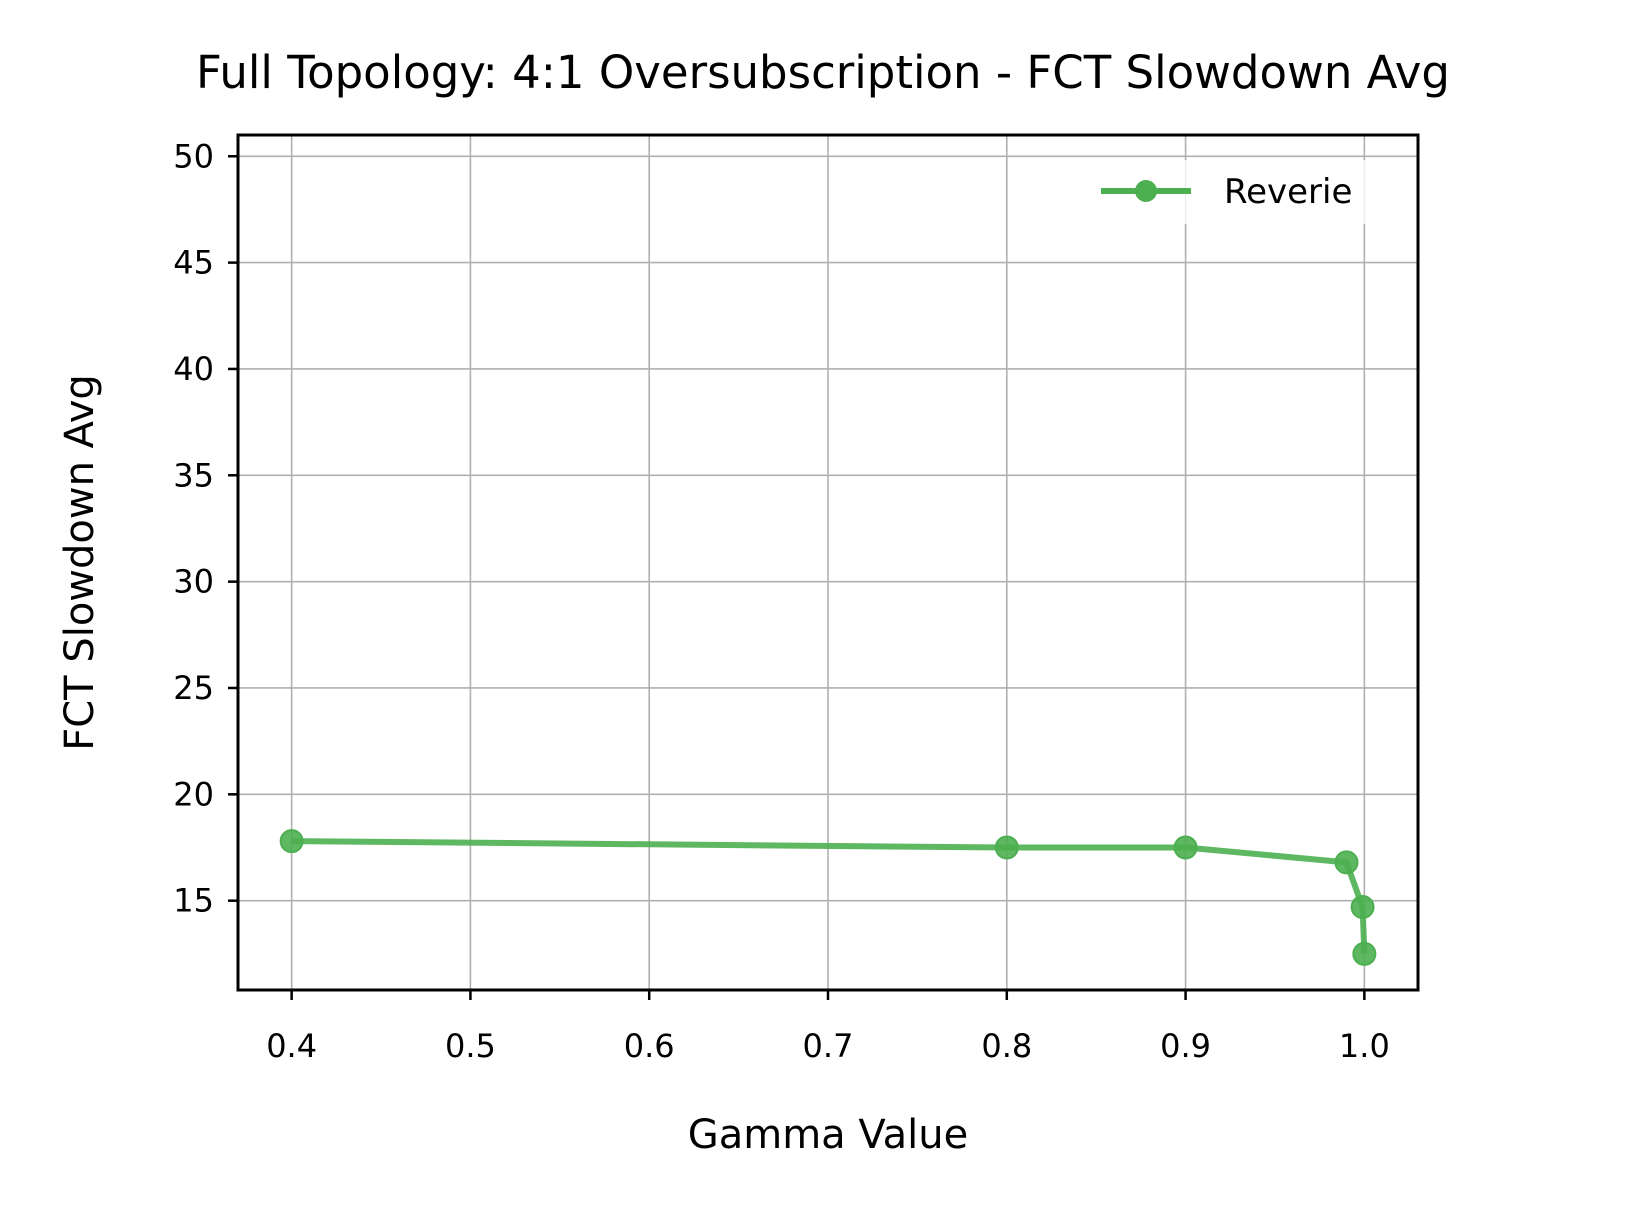 This screenshot has height=1207, width=1646. What do you see at coordinates (193, 794) in the screenshot?
I see `y-tick-label: 20` at bounding box center [193, 794].